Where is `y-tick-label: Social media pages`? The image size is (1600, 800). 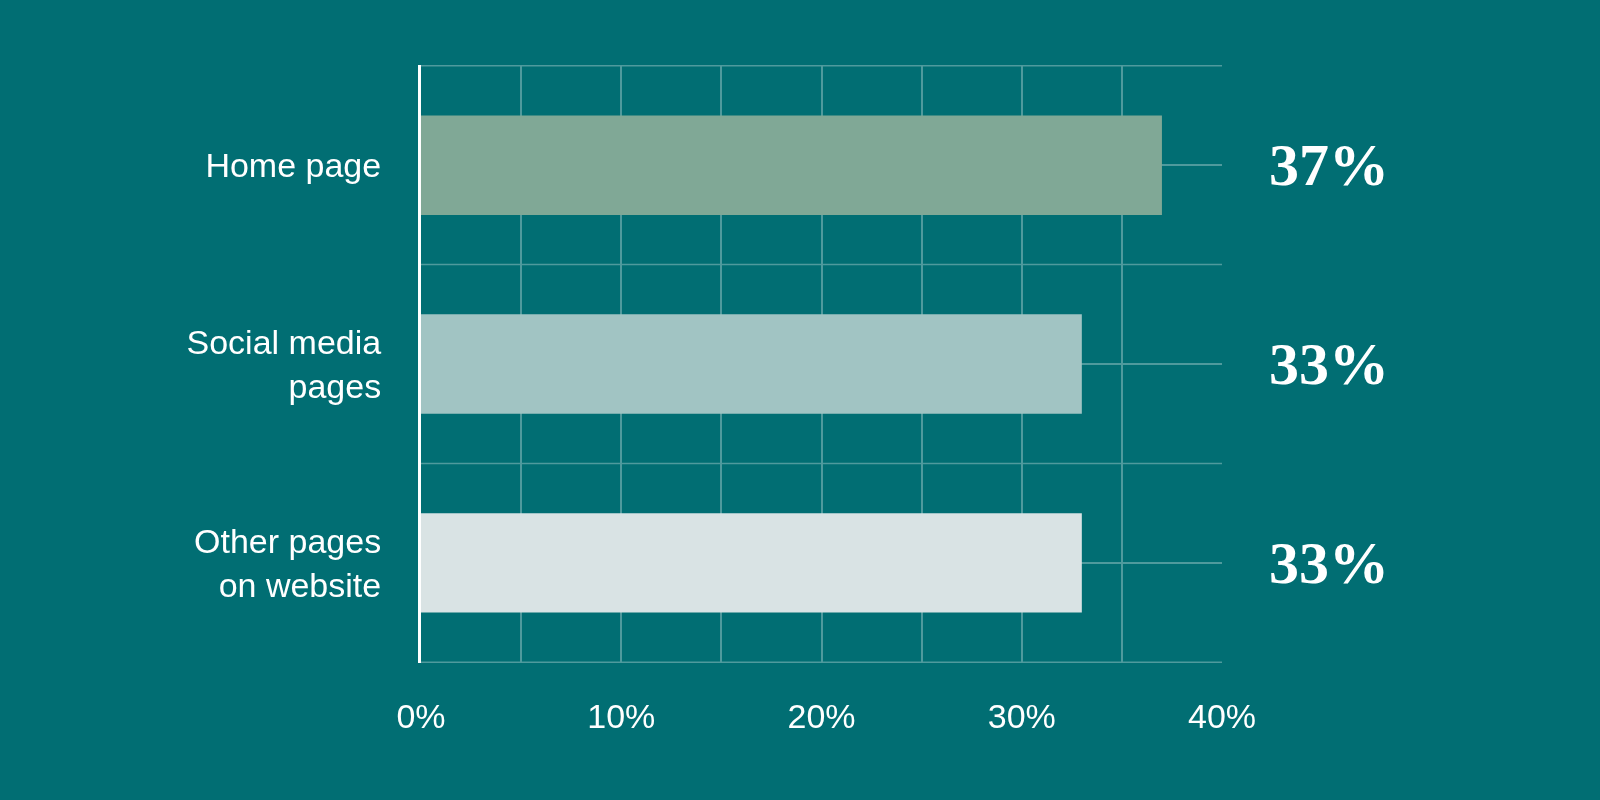
y-tick-label: Social media pages is located at coordinates (284, 363).